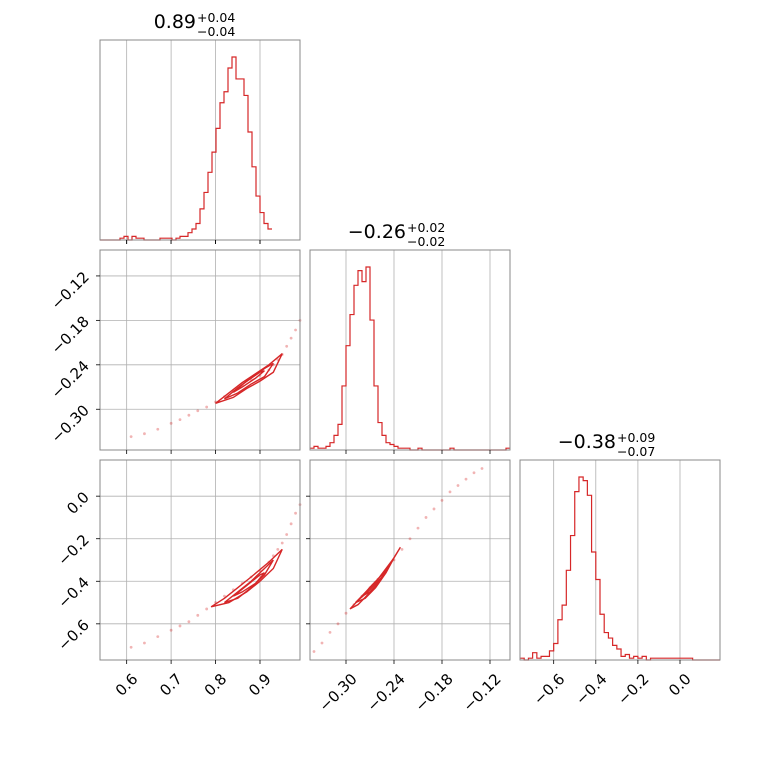 This screenshot has width=760, height=760. I want to click on pair-2-1-yticklabel-2: −0.24, so click(70, 379).